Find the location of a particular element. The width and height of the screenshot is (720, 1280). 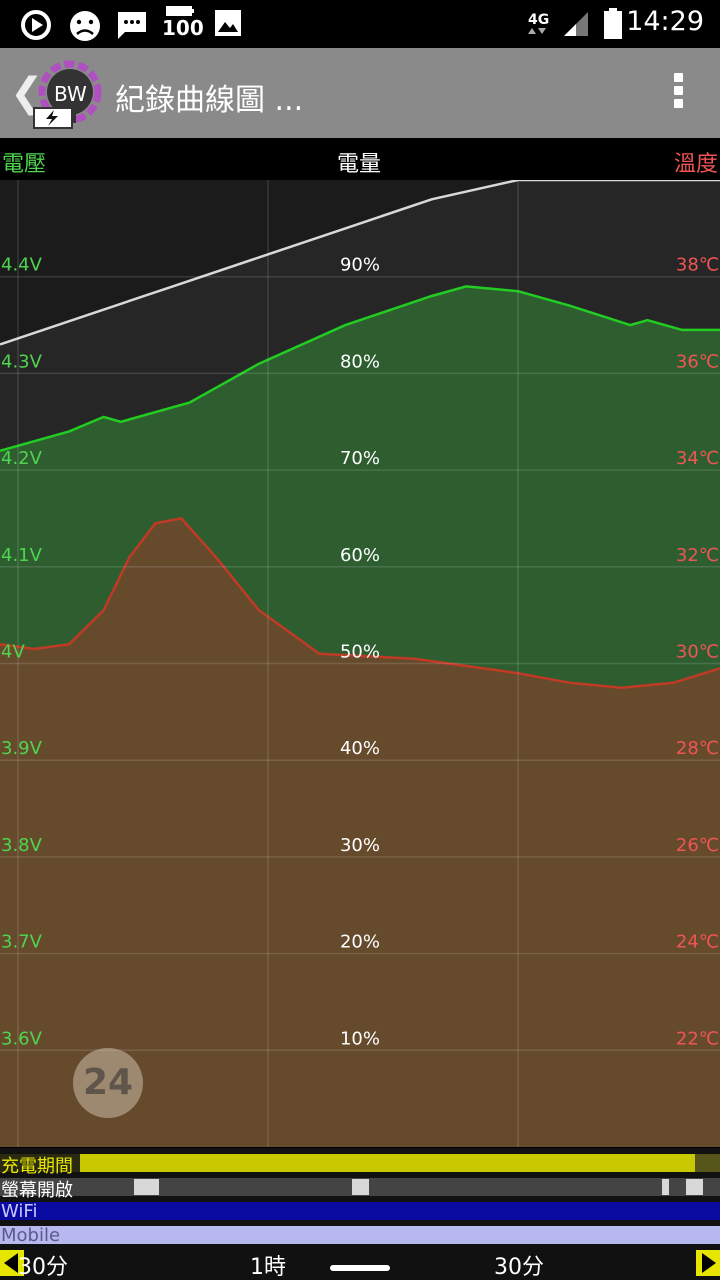

overflow-menu-icon is located at coordinates (678, 93).